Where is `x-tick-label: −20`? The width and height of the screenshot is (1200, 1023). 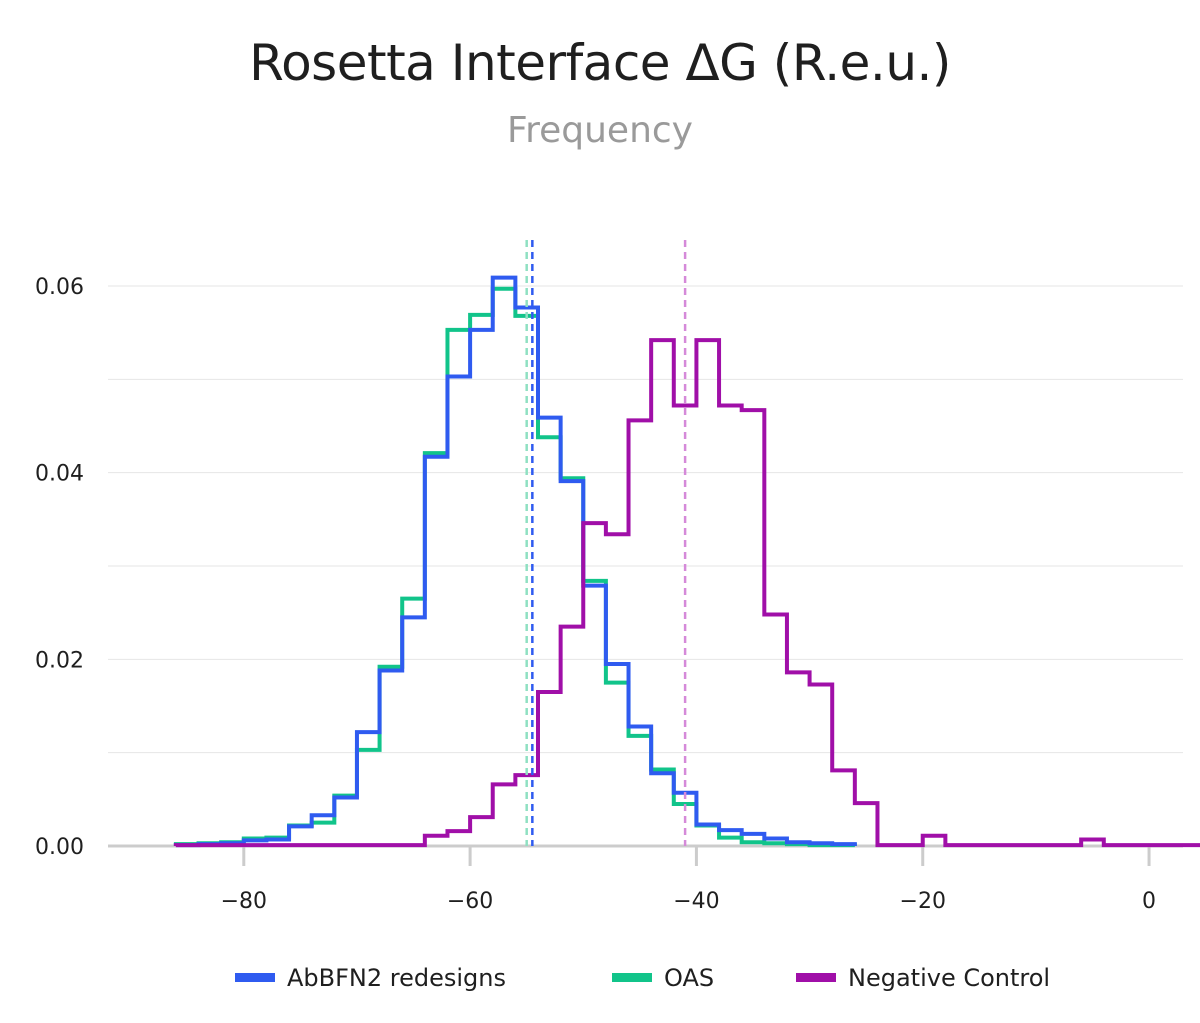 x-tick-label: −20 is located at coordinates (923, 901).